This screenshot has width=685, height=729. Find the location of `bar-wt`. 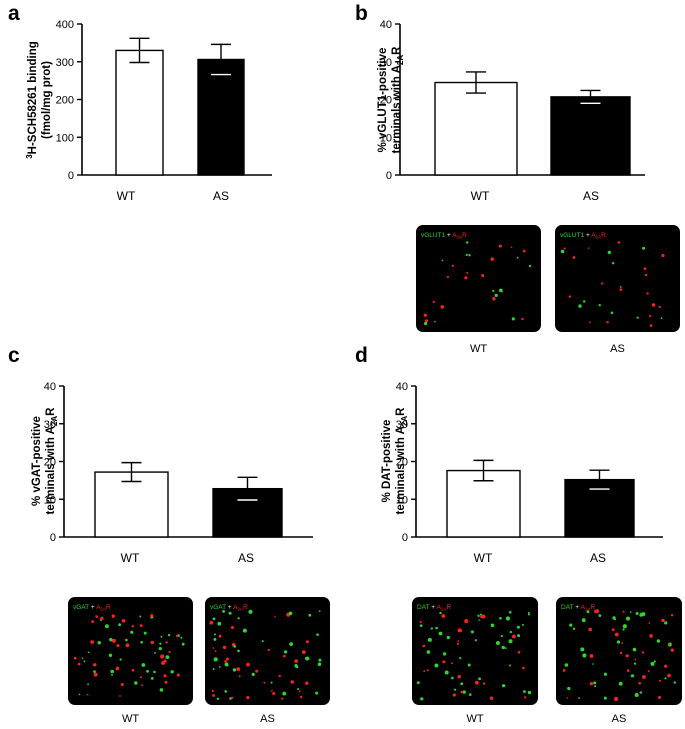

bar-wt is located at coordinates (483, 503).